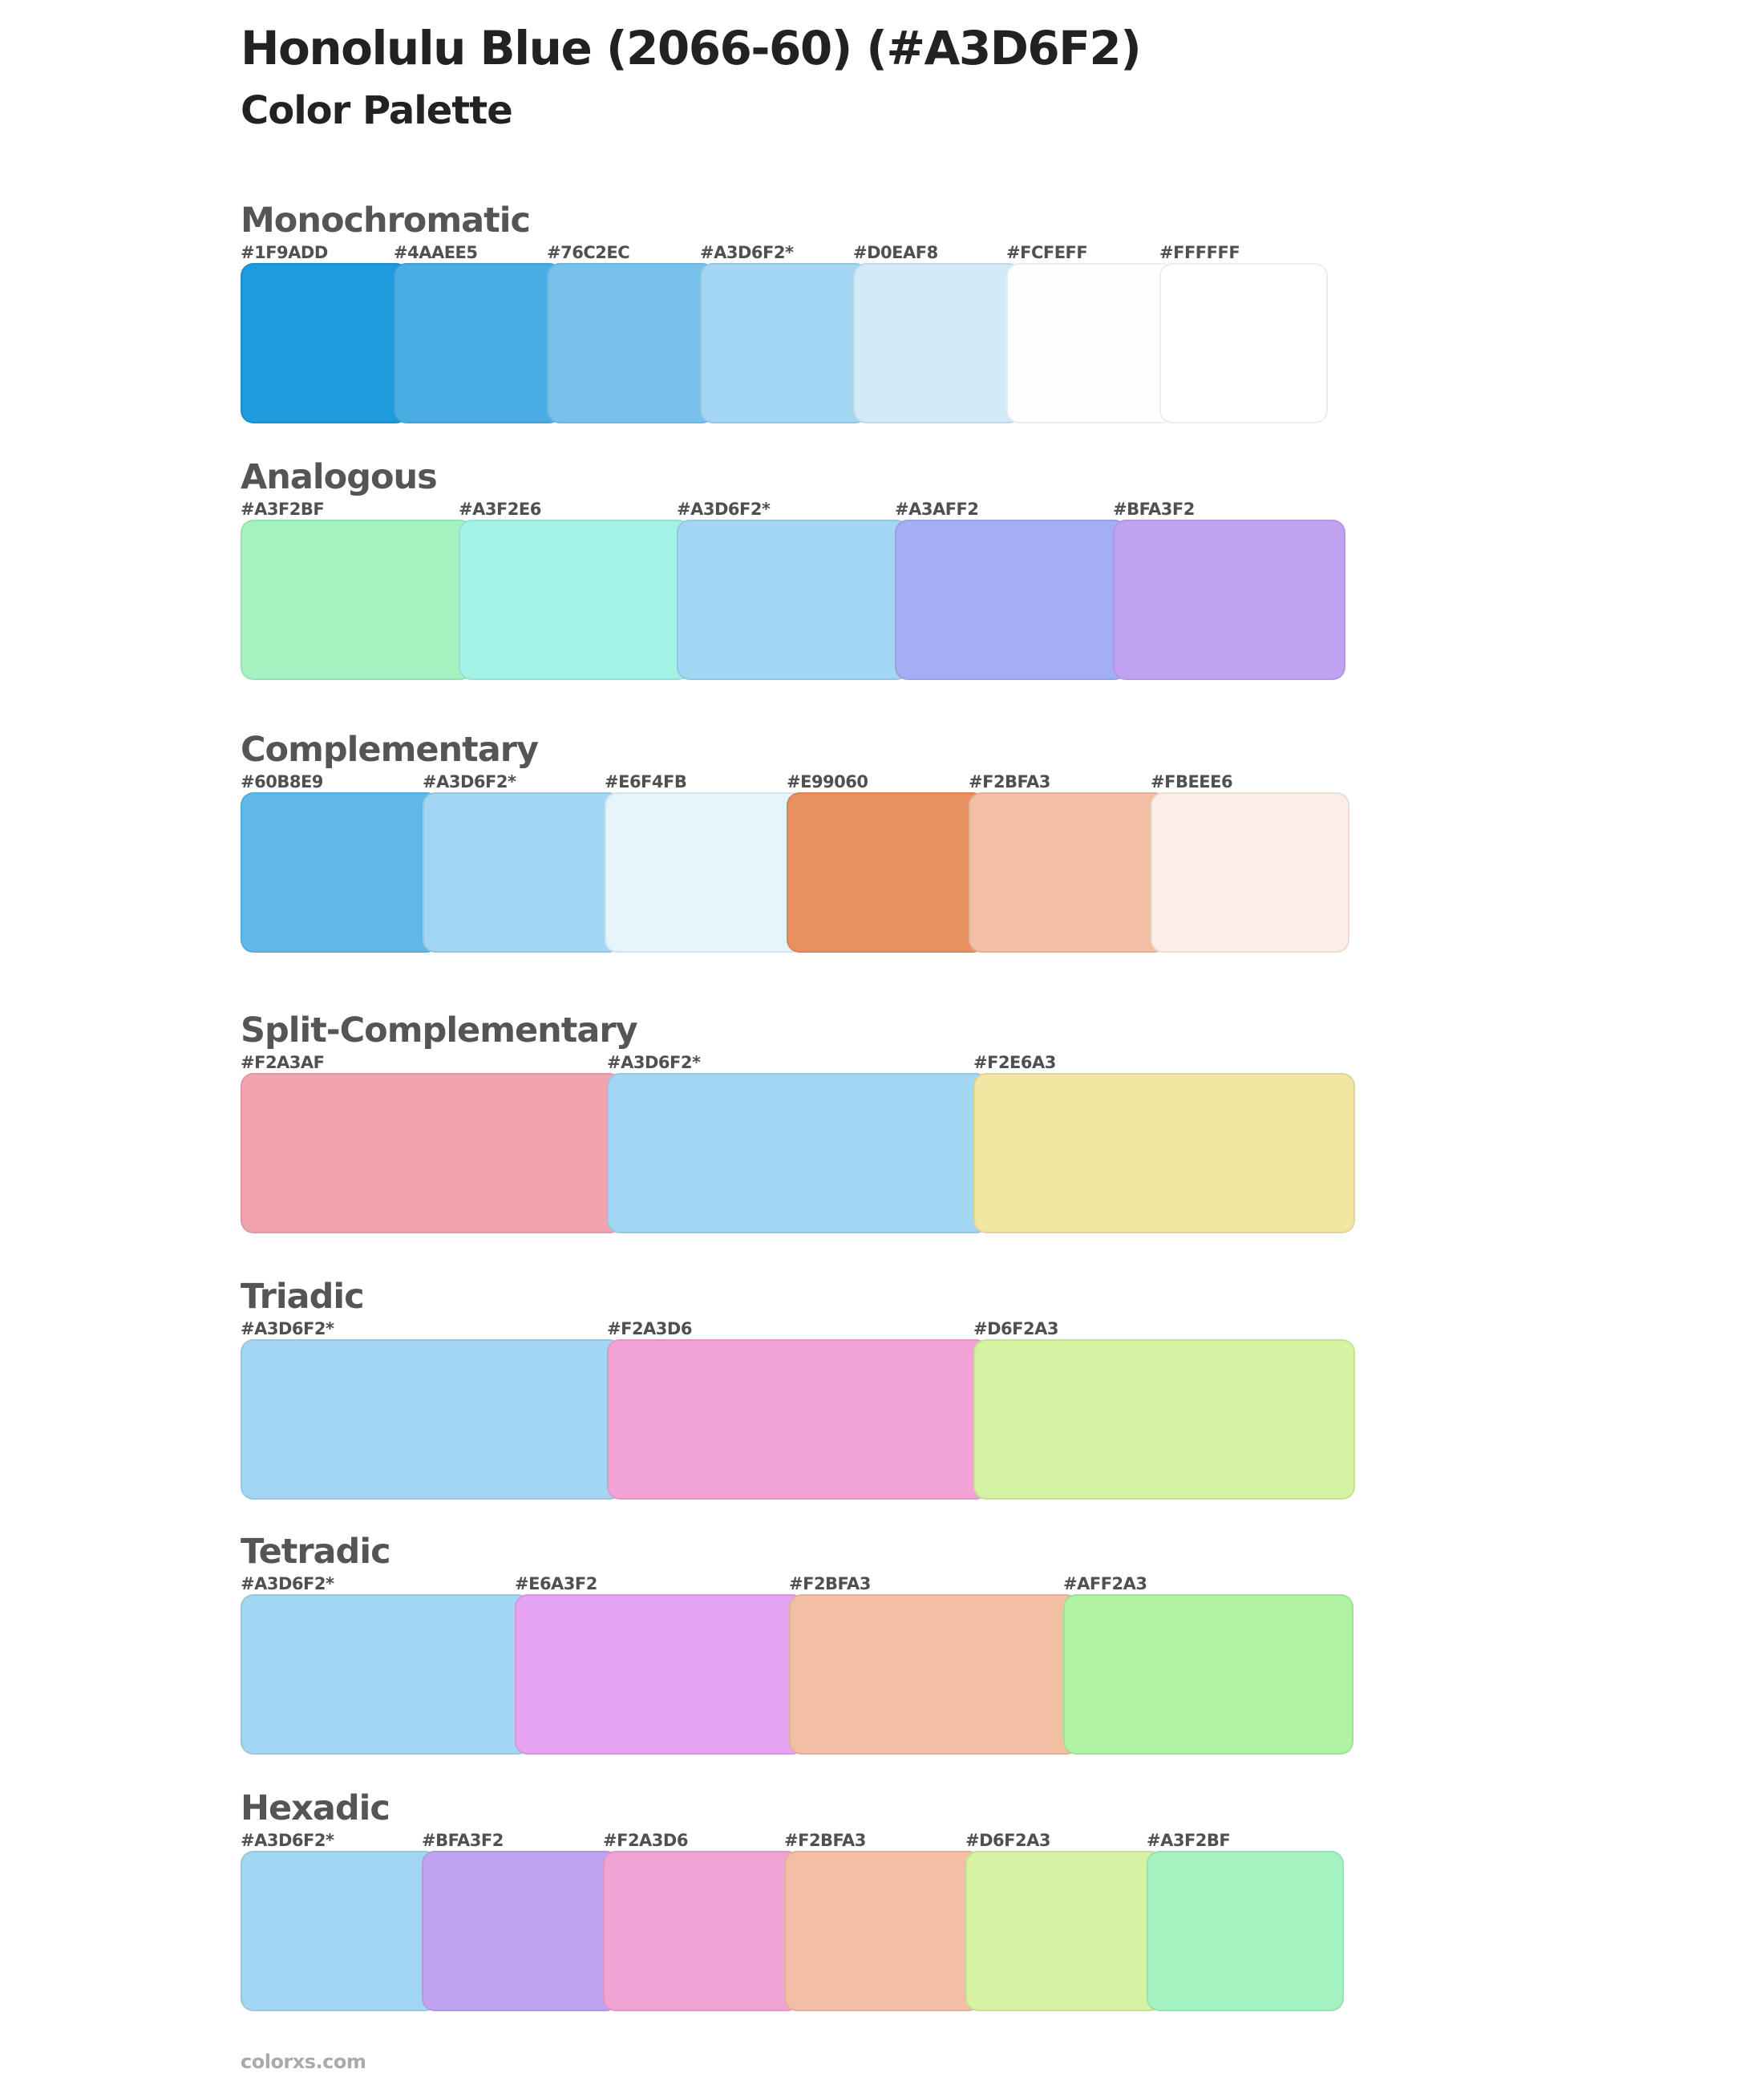  What do you see at coordinates (1047, 253) in the screenshot?
I see `swatch-hex-label: #FCFEFF` at bounding box center [1047, 253].